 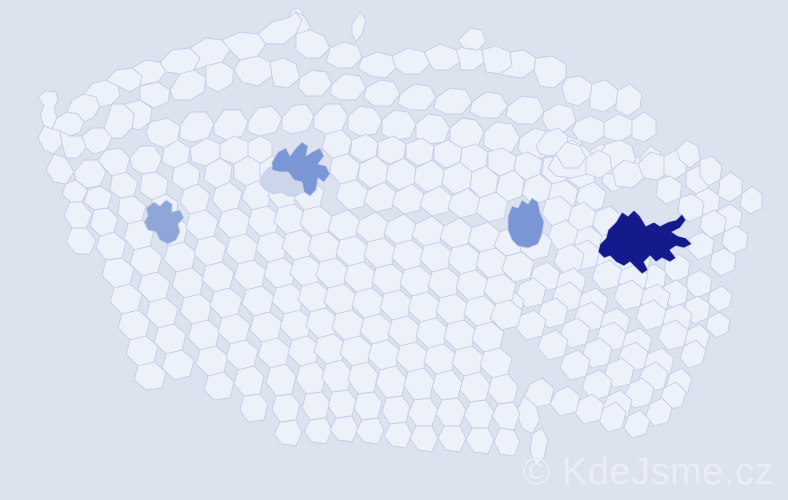 What do you see at coordinates (301, 169) in the screenshot?
I see `highlight-district-medium-north` at bounding box center [301, 169].